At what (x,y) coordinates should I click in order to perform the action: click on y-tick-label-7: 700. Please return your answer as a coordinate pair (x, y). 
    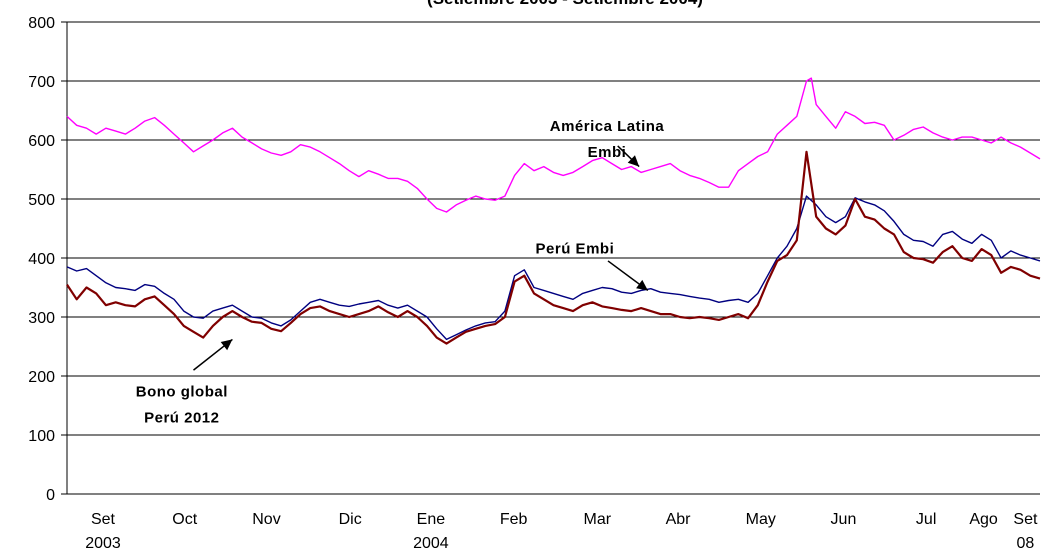
    Looking at the image, I should click on (41, 82).